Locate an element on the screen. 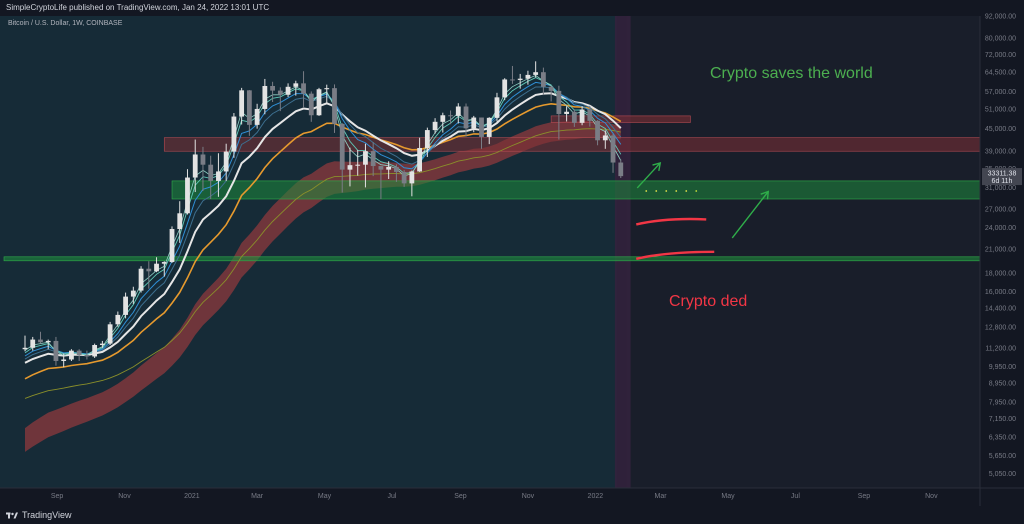  green-support-zone is located at coordinates (576, 190).